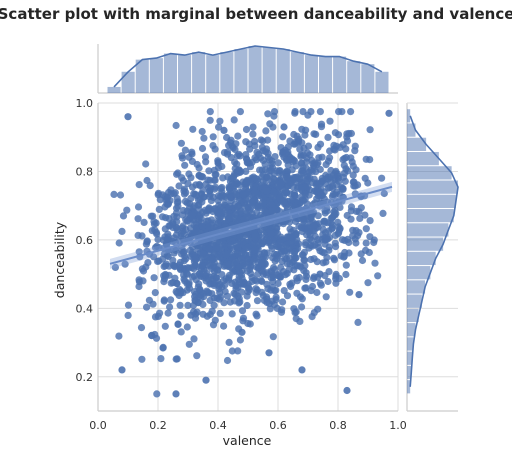  I want to click on y-axis-ticks: 0.2 0.4 0.6 0.8 1.0, so click(85, 240).